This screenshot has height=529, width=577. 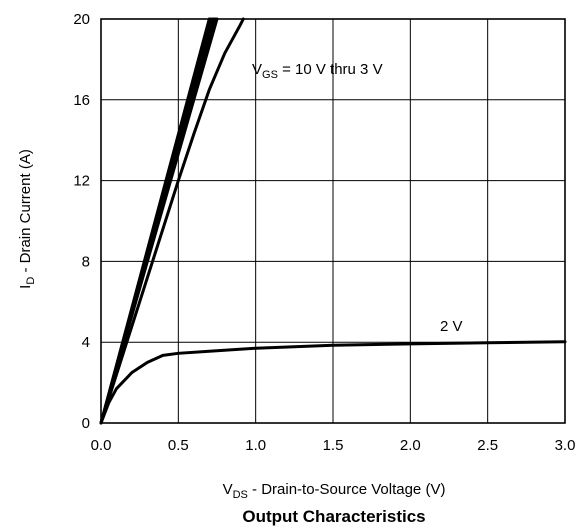 I want to click on y-tick-labels: 0 4 8 12 16 20, so click(x=81, y=221).